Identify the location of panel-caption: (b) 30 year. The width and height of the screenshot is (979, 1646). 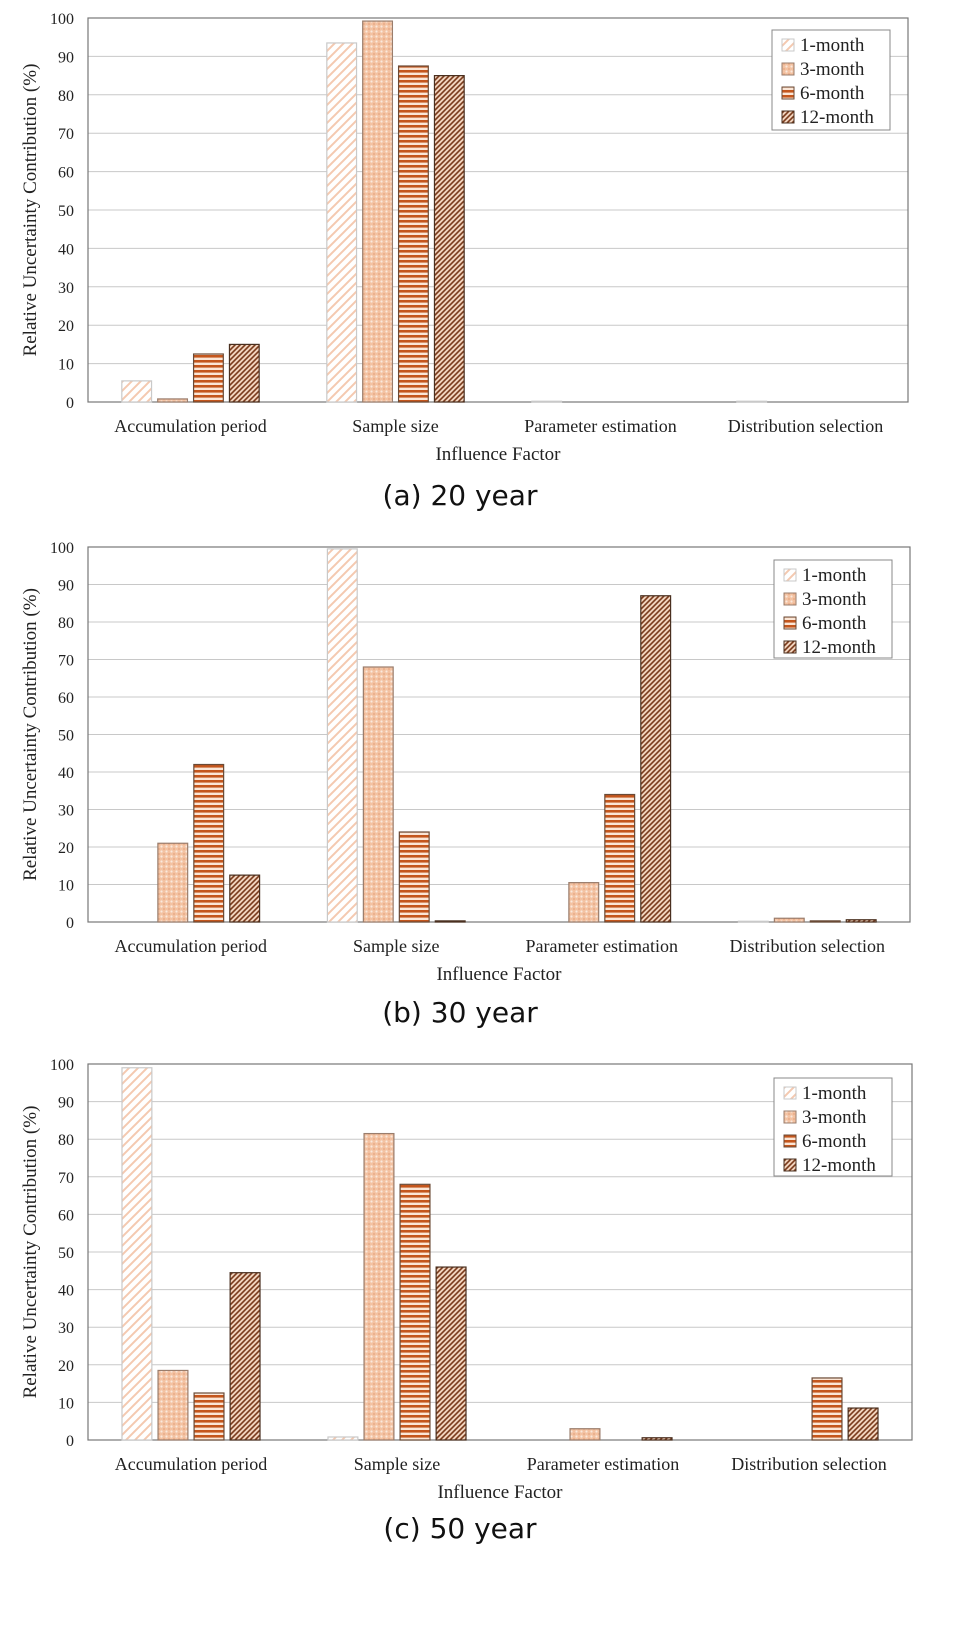
(460, 1012).